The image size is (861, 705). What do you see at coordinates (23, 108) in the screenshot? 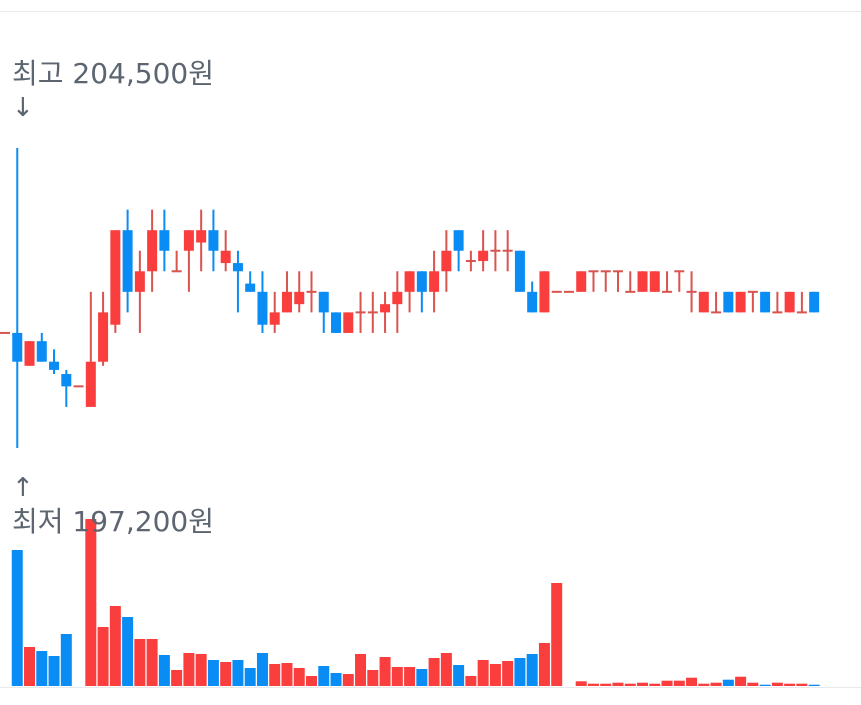
I see `high-arrow-down-icon: ↓` at bounding box center [23, 108].